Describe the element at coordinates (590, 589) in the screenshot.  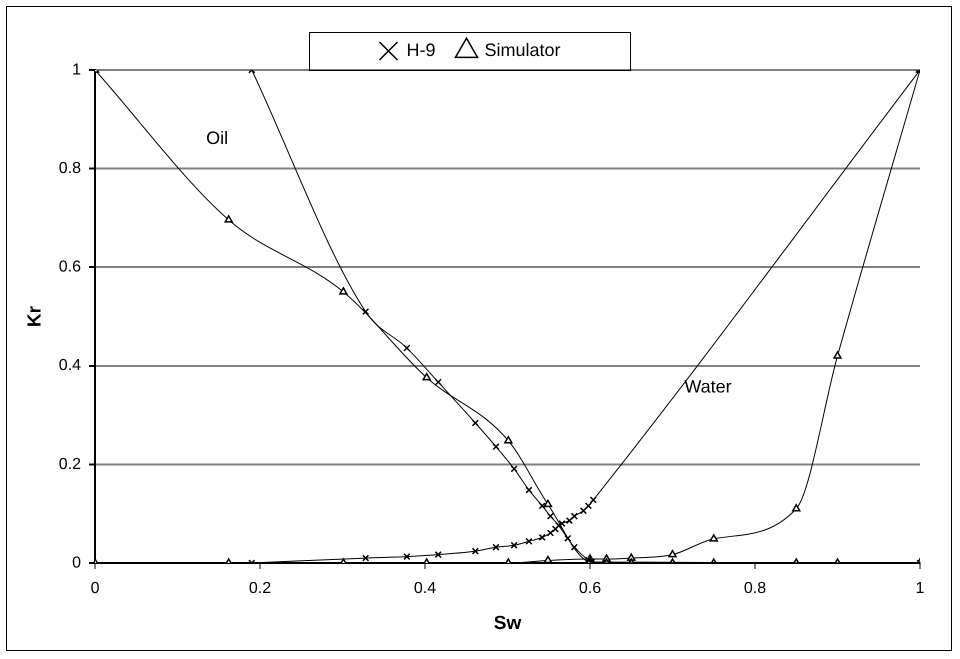
I see `x-tick-label: 0.6` at that location.